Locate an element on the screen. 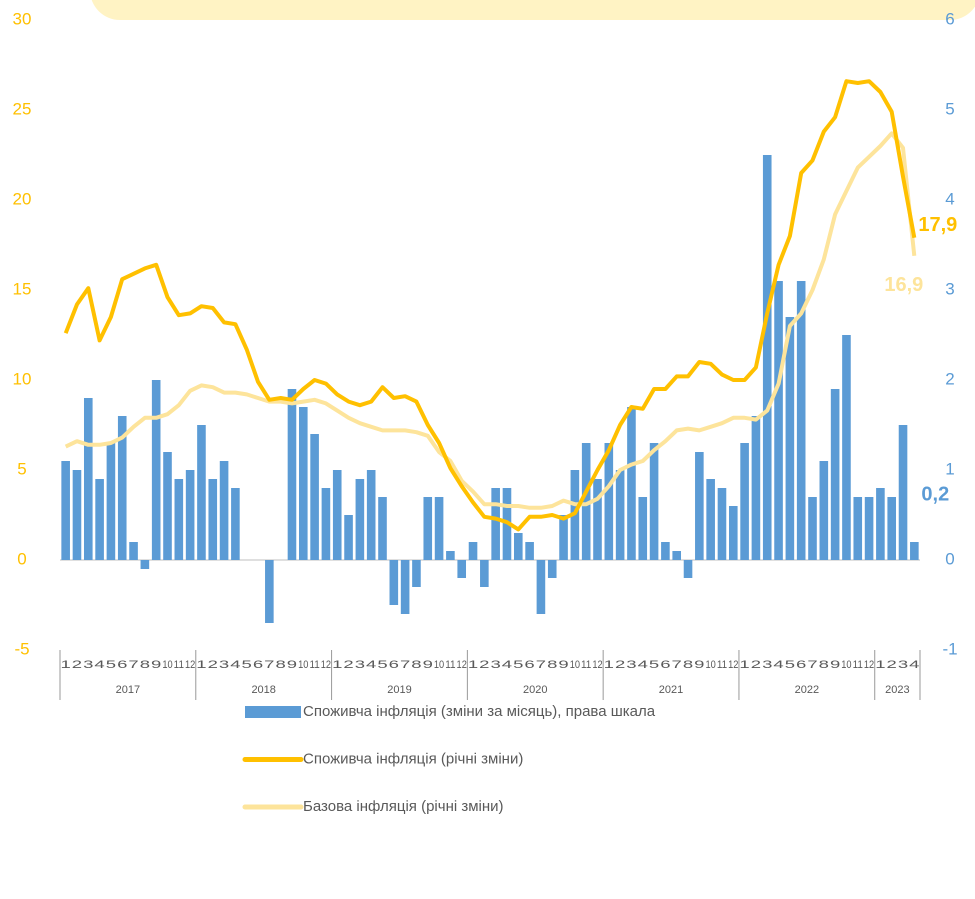 The image size is (975, 899). y-tick-label: 25 is located at coordinates (22, 108).